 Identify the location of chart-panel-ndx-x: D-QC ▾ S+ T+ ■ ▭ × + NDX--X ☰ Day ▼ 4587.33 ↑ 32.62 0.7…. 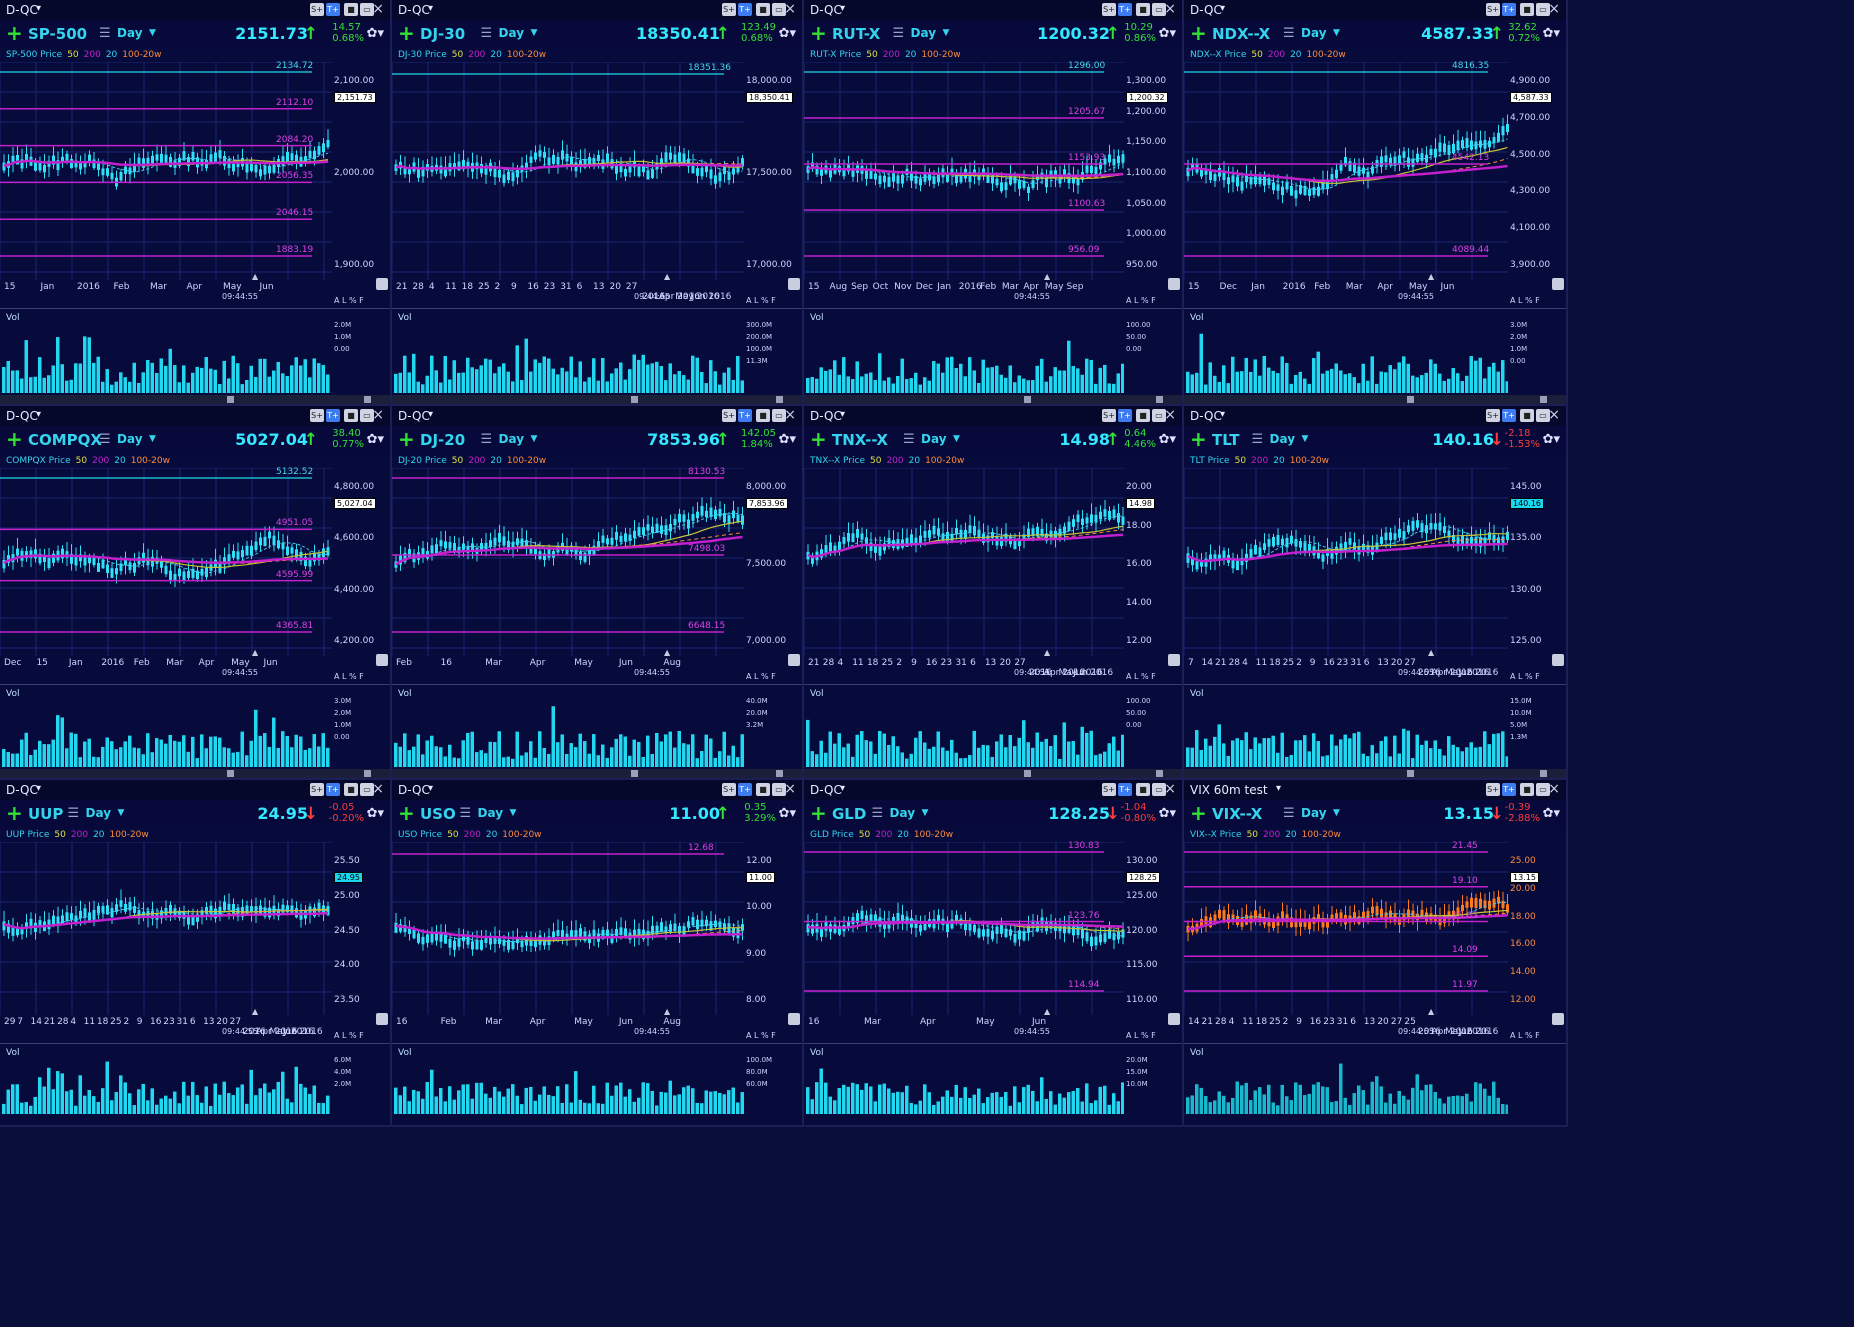
(1376, 203).